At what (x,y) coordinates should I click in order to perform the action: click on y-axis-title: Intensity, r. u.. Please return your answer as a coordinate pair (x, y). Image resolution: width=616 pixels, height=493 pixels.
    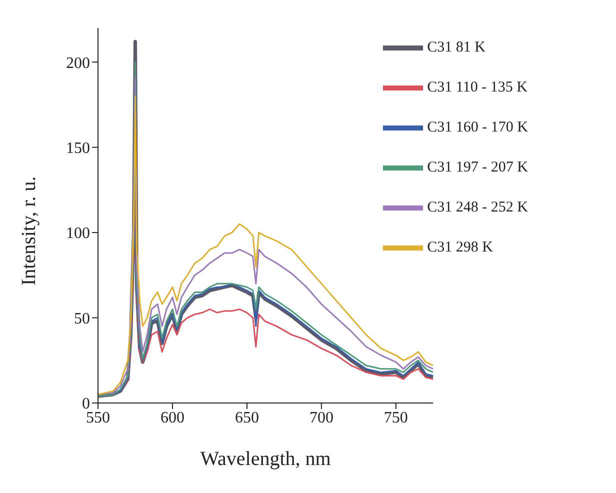
    Looking at the image, I should click on (29, 231).